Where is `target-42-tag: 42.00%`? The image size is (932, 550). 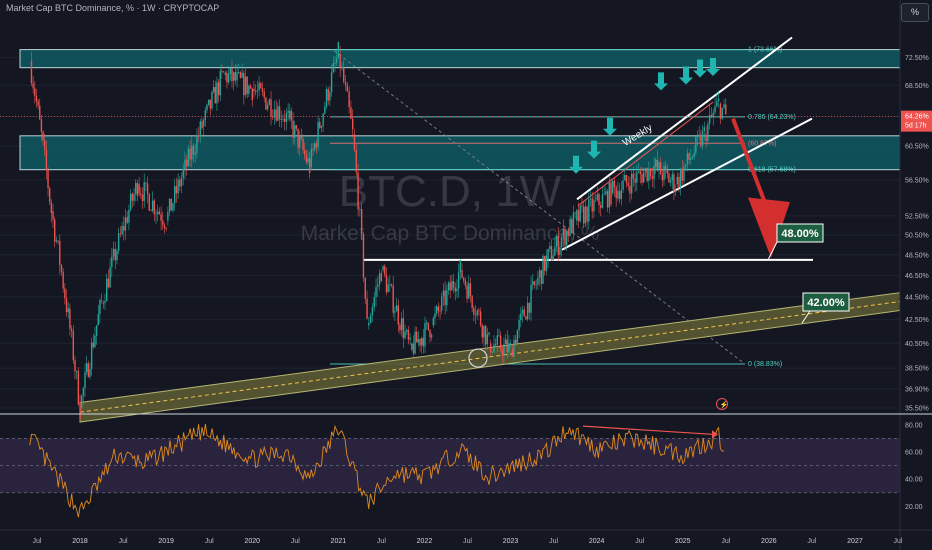 target-42-tag: 42.00% is located at coordinates (826, 302).